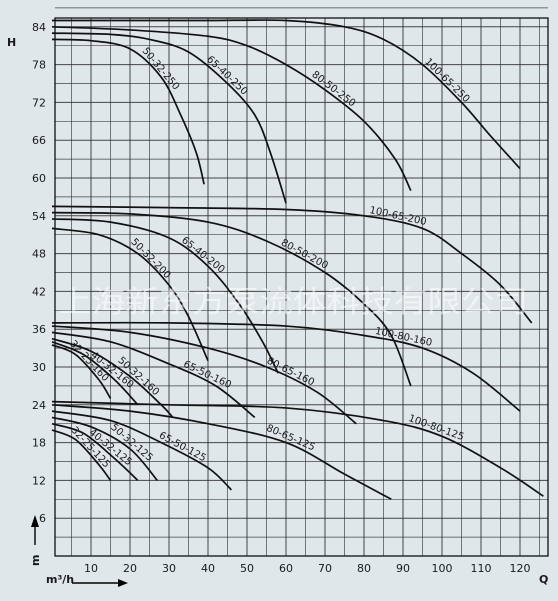 The height and width of the screenshot is (601, 558). What do you see at coordinates (35, 521) in the screenshot?
I see `y-axis-arrowhead` at bounding box center [35, 521].